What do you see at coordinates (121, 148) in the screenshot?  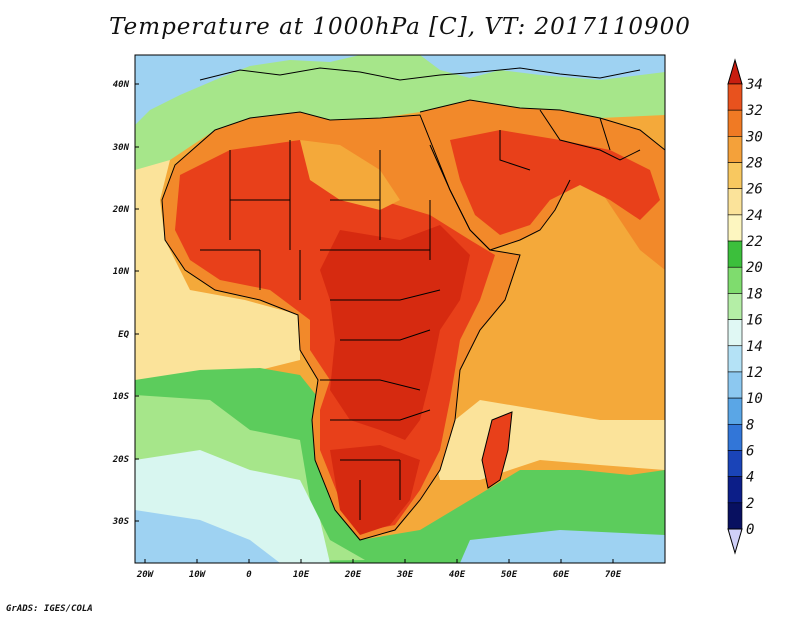 I see `latitude-tick-label: 30N` at bounding box center [121, 148].